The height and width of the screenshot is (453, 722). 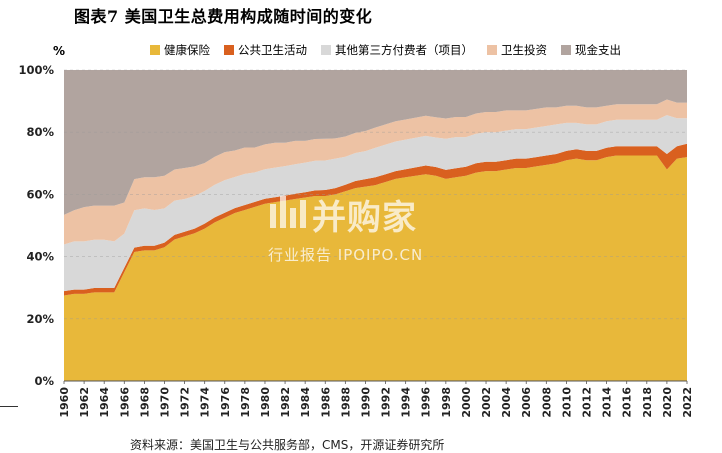 What do you see at coordinates (185, 402) in the screenshot?
I see `x-tick-label: 1972` at bounding box center [185, 402].